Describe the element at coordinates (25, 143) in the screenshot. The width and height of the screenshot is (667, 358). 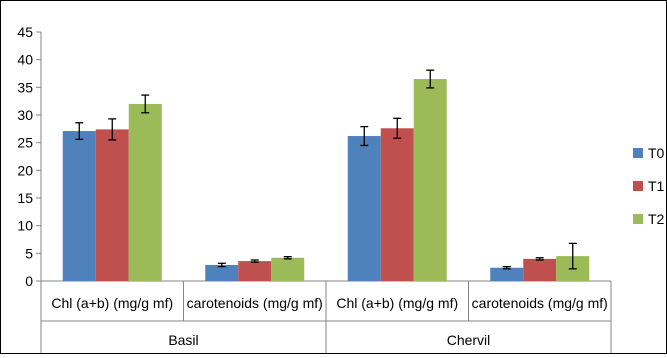
I see `y-tick-label: 25` at that location.